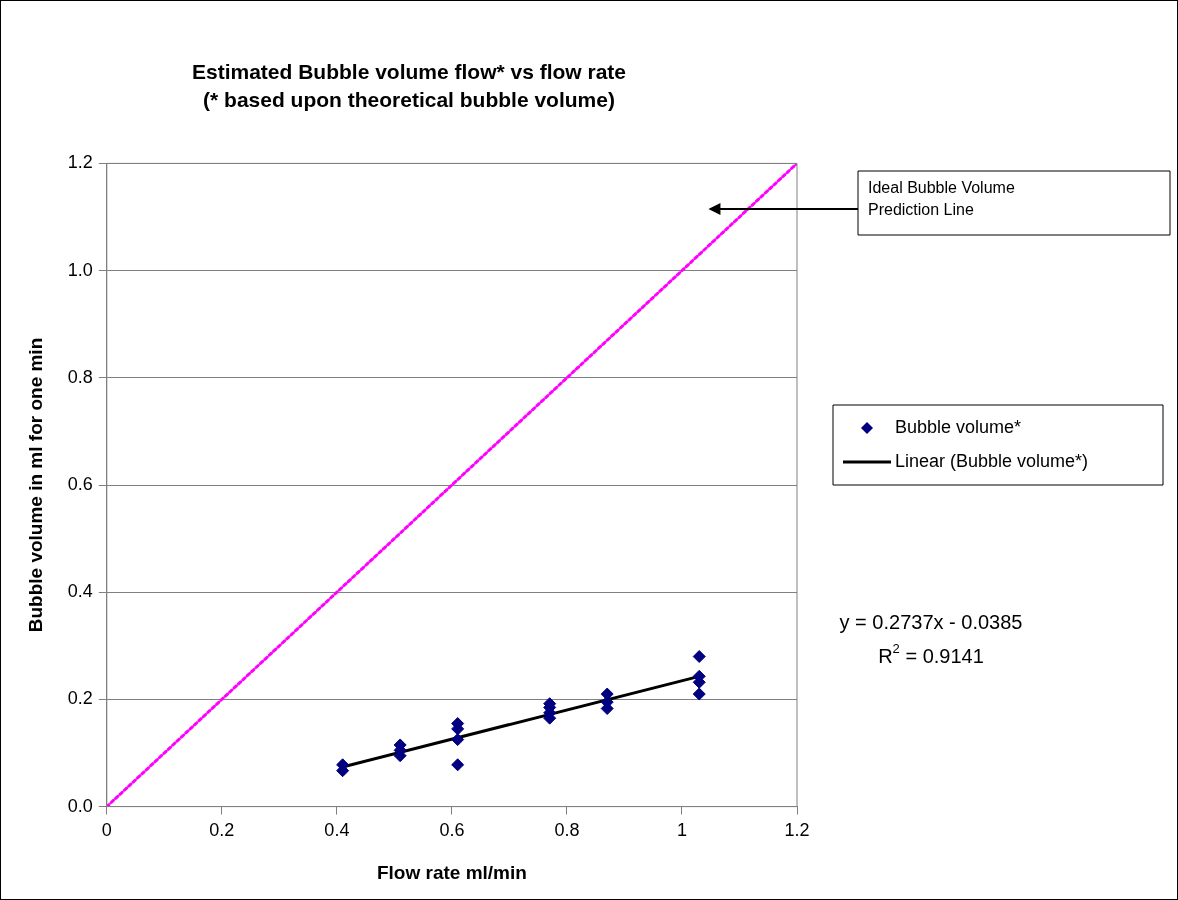  What do you see at coordinates (958, 426) in the screenshot?
I see `legend-label: Bubble volume*` at bounding box center [958, 426].